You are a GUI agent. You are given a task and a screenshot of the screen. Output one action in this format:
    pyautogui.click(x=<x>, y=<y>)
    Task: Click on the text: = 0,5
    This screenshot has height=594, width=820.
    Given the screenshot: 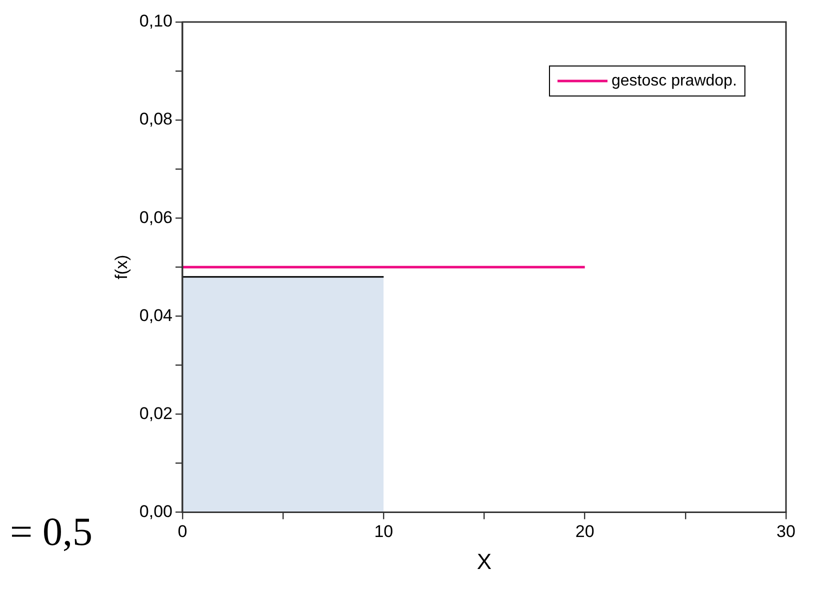 What is the action you would take?
    pyautogui.click(x=51, y=531)
    